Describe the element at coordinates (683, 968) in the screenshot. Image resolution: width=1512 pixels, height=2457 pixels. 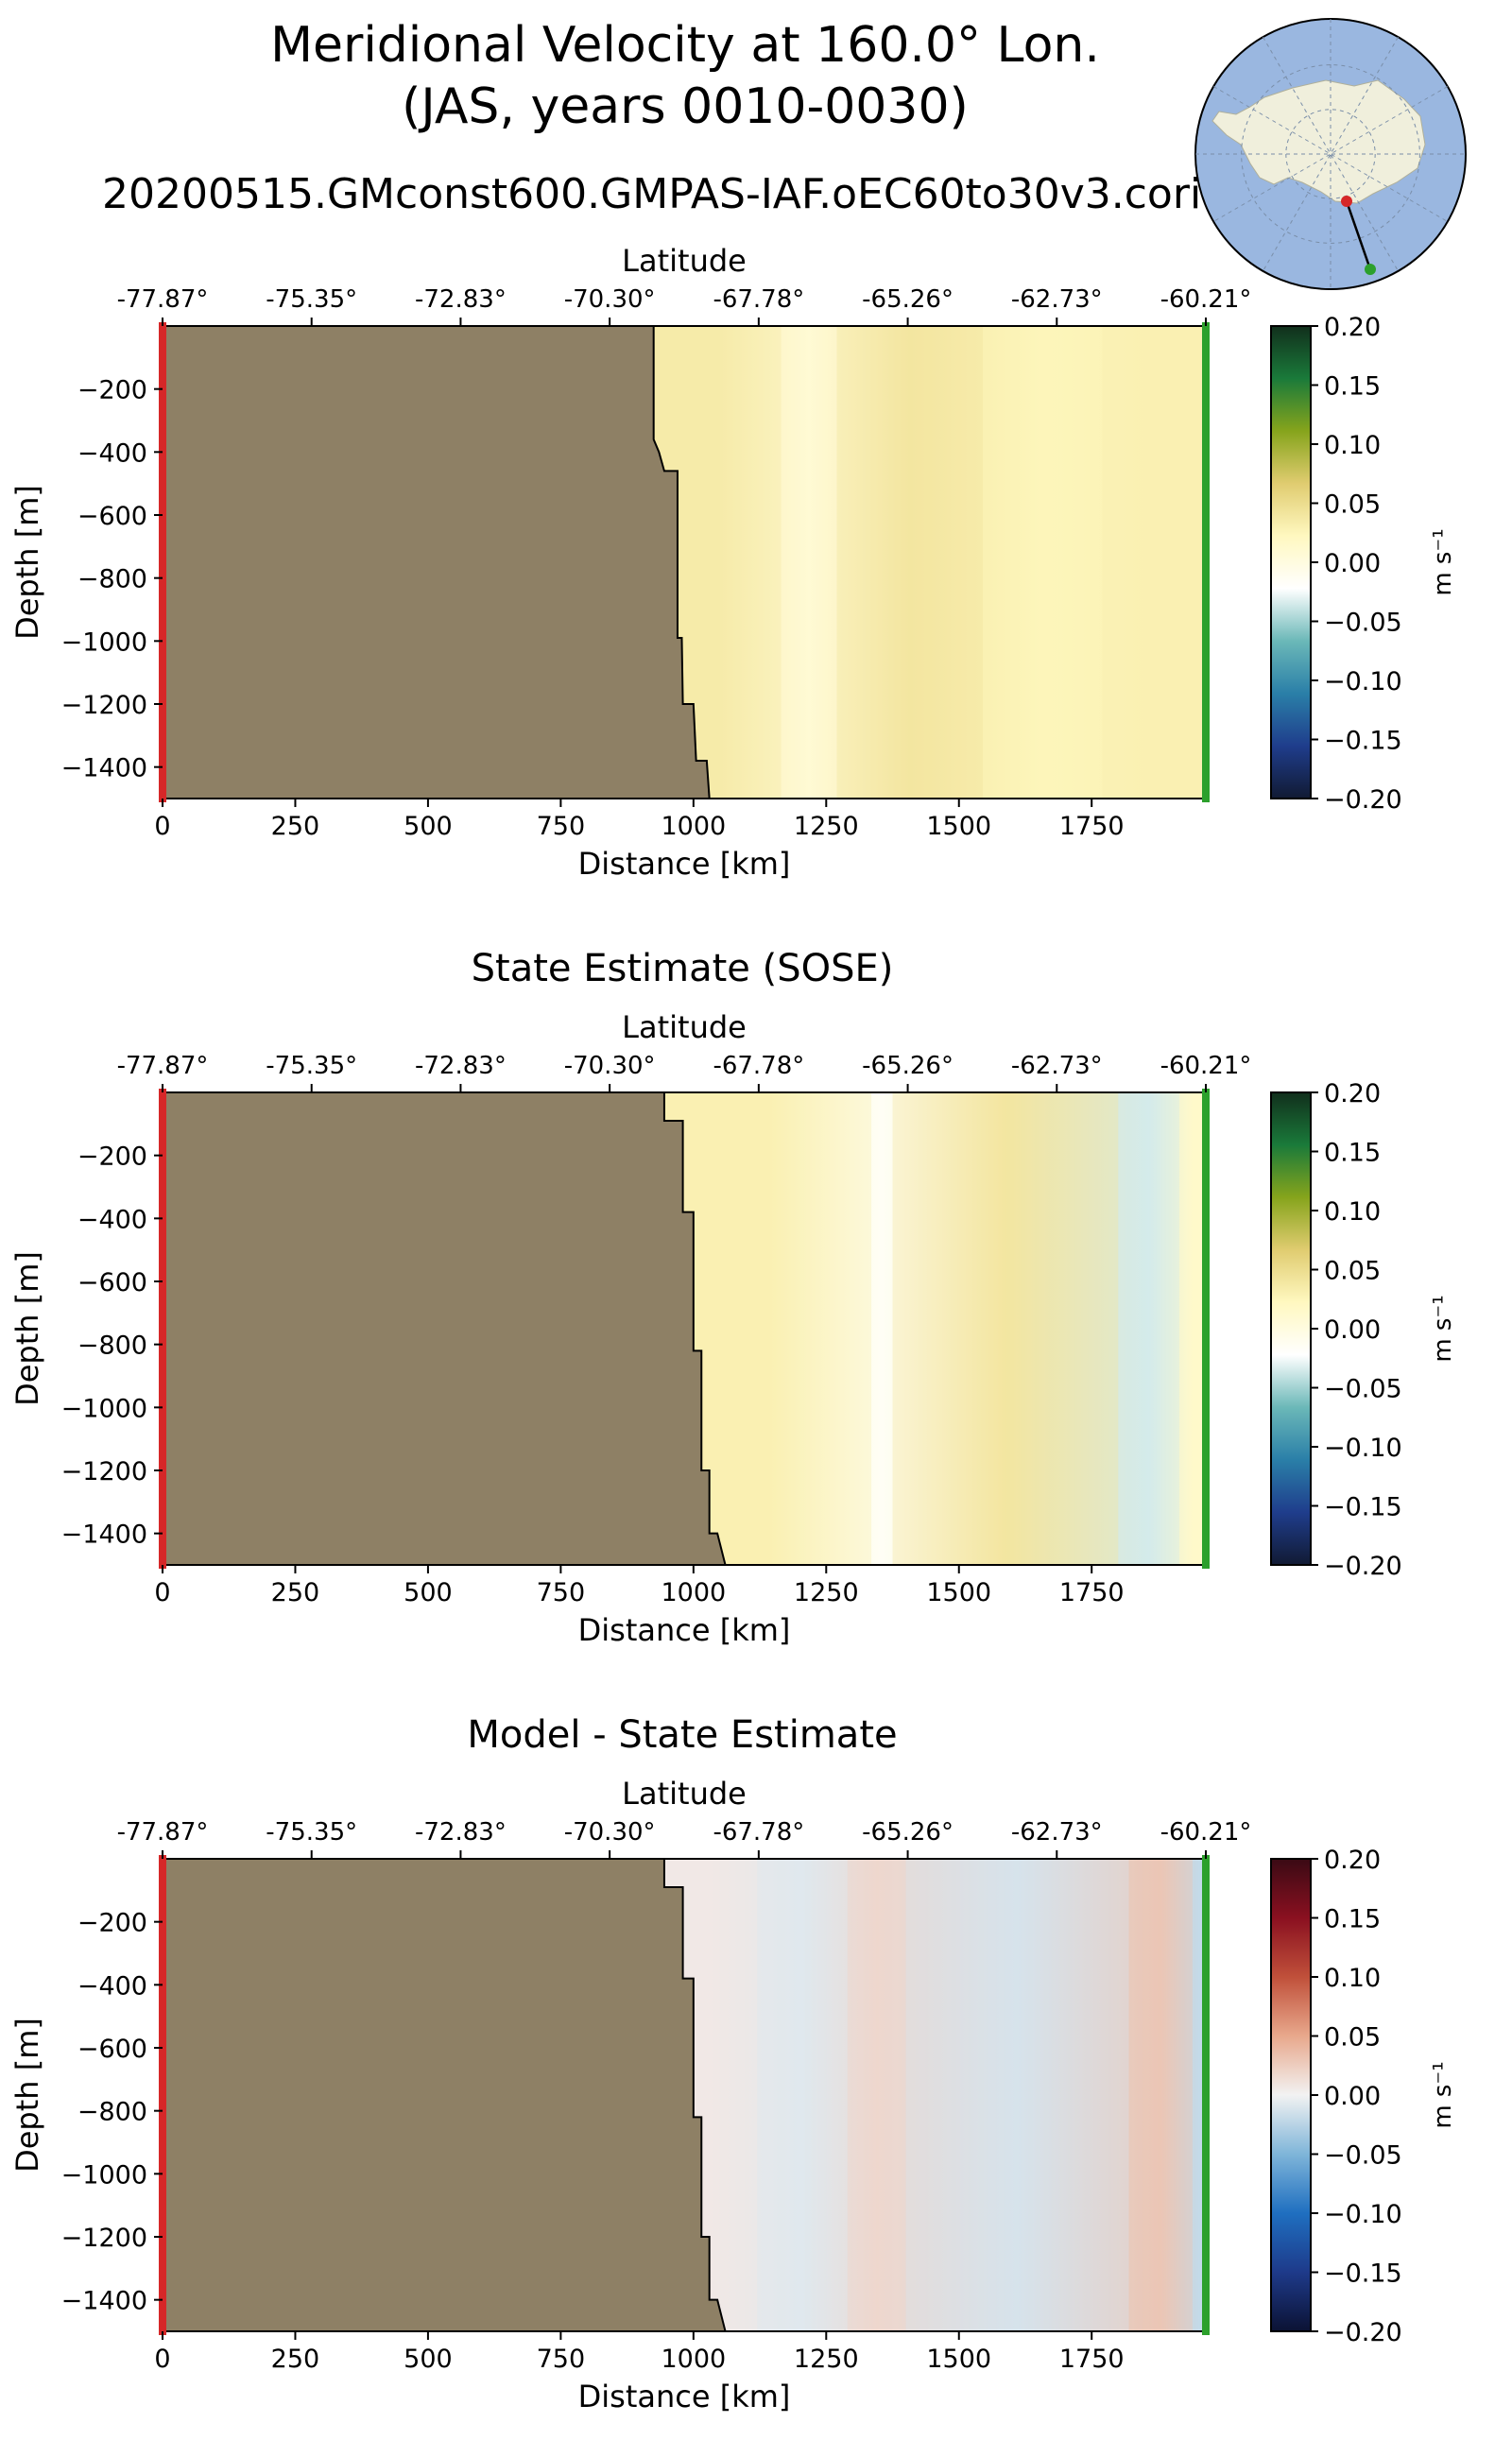
I see `panel-title: State Estimate (SOSE)` at that location.